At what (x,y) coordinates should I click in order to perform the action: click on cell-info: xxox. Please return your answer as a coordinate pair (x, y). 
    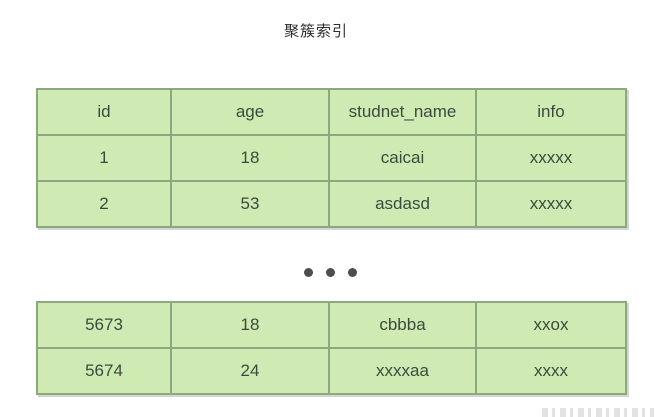
    Looking at the image, I should click on (551, 325).